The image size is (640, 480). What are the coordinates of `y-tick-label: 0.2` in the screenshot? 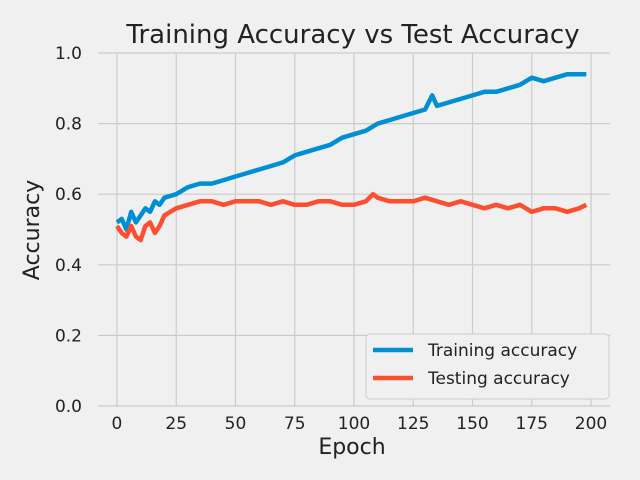 It's located at (68, 336).